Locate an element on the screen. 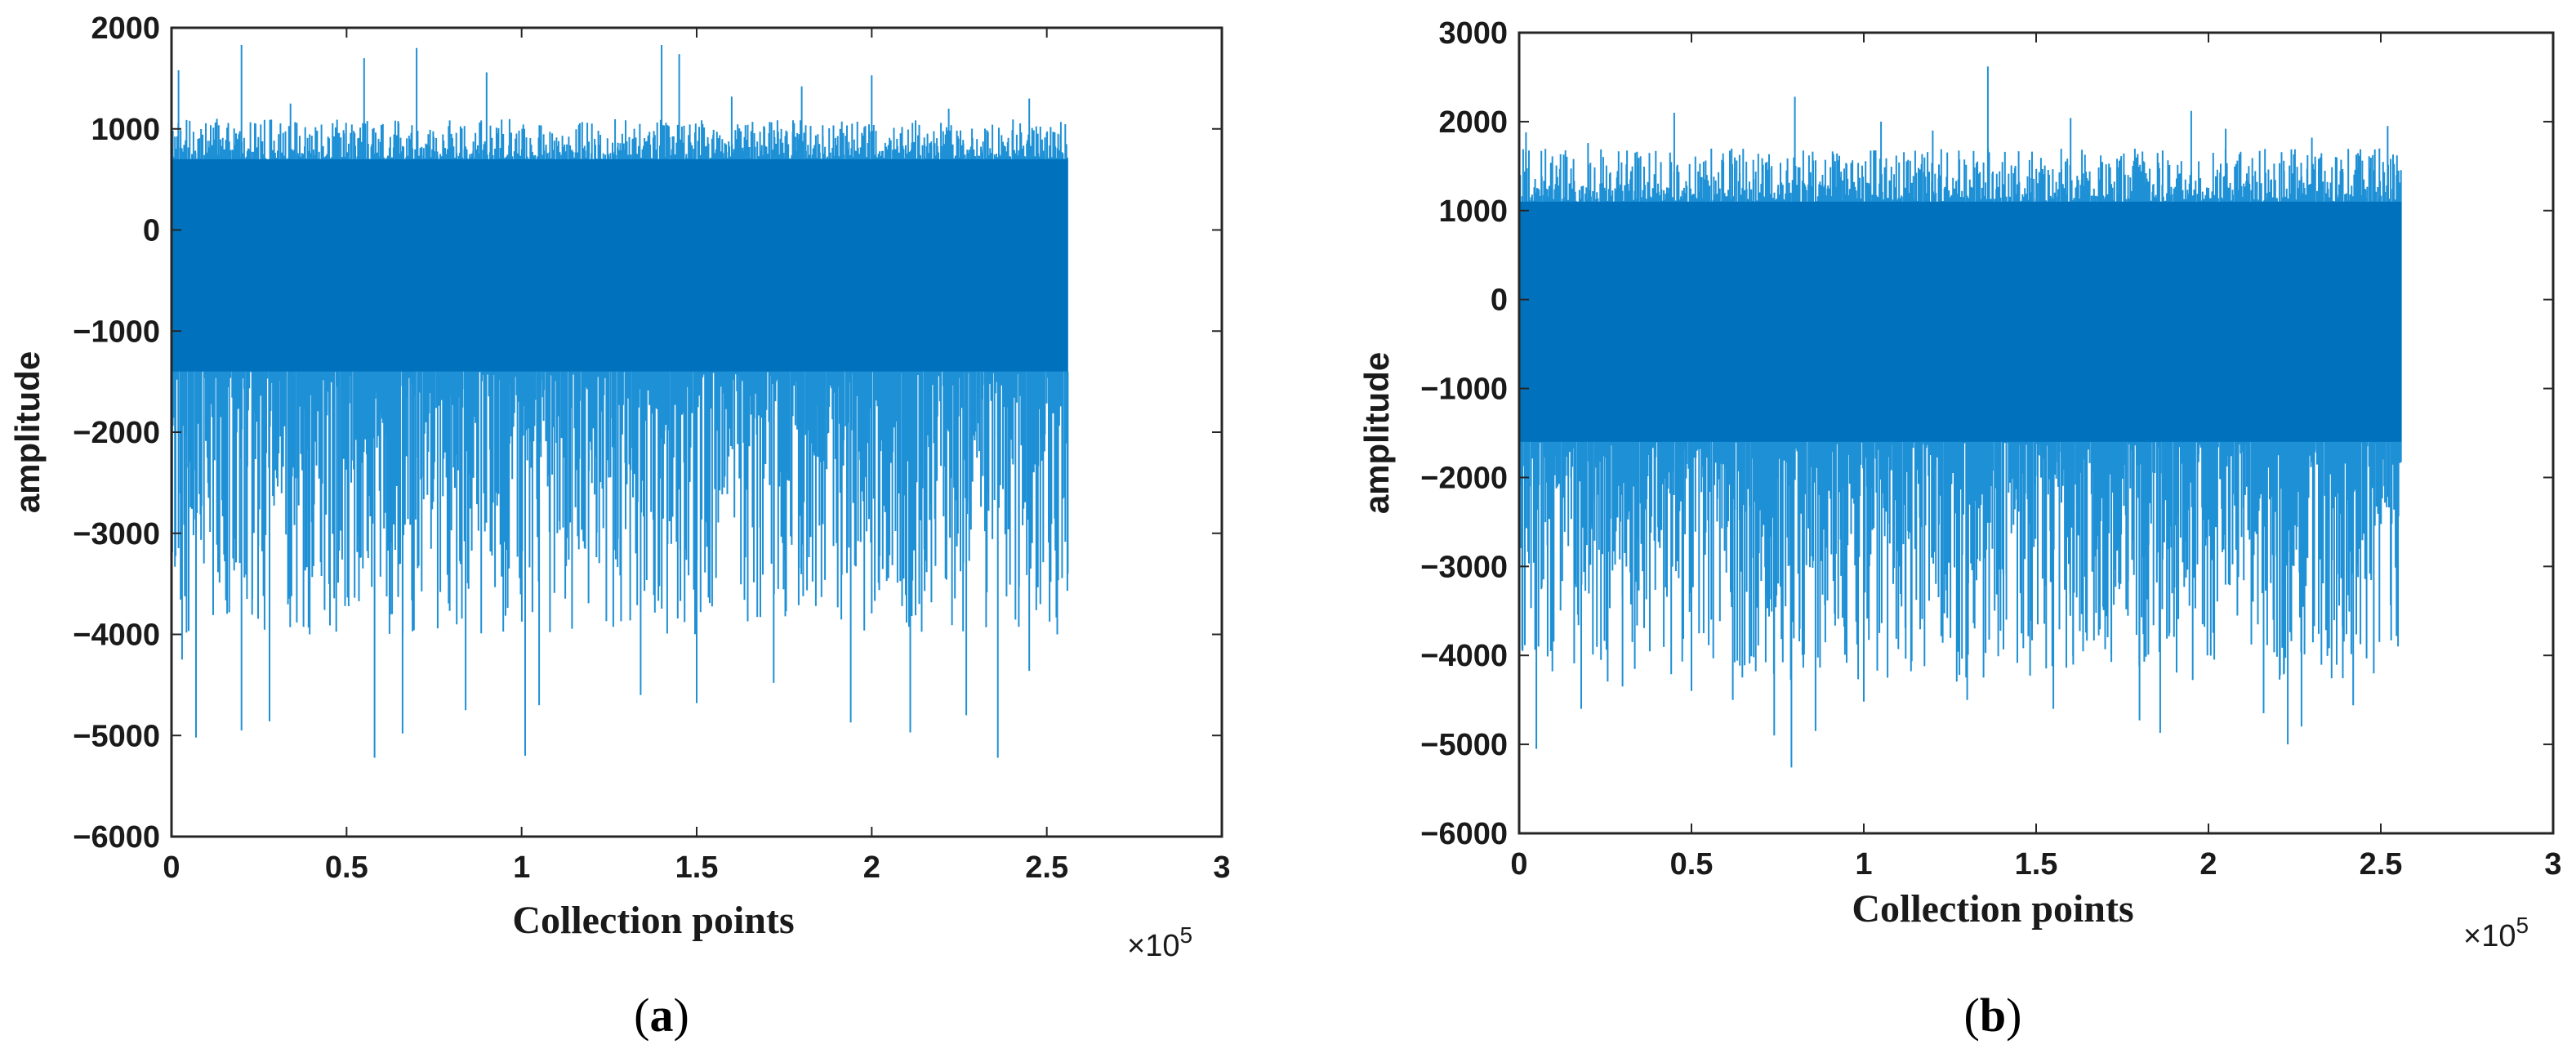 The image size is (2576, 1049). signal-dense-band-a is located at coordinates (620, 265).